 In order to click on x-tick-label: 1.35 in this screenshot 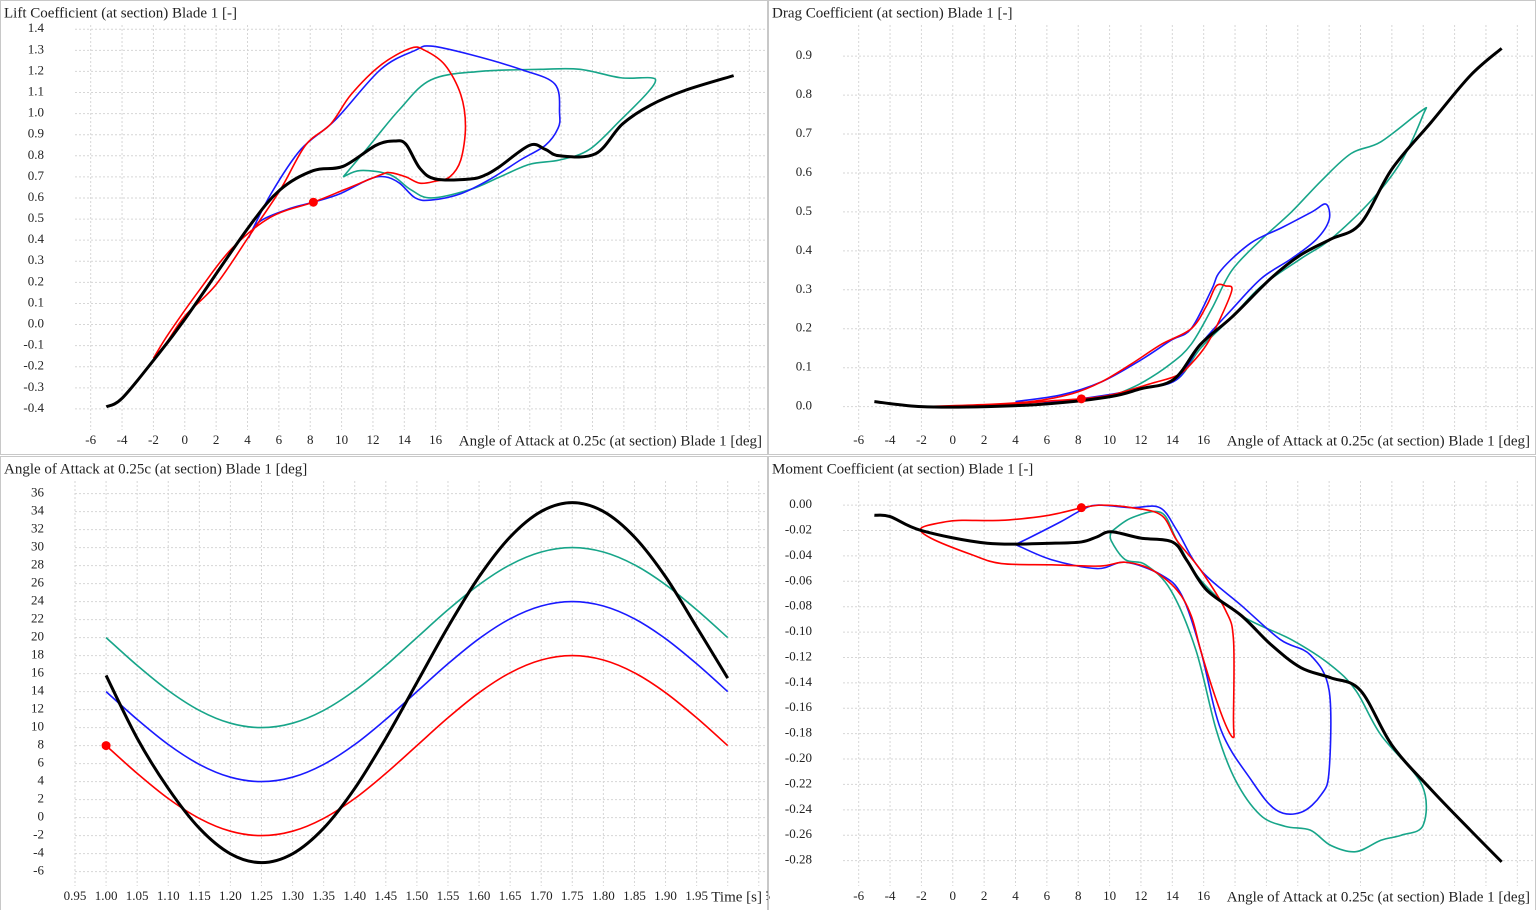, I will do `click(323, 895)`.